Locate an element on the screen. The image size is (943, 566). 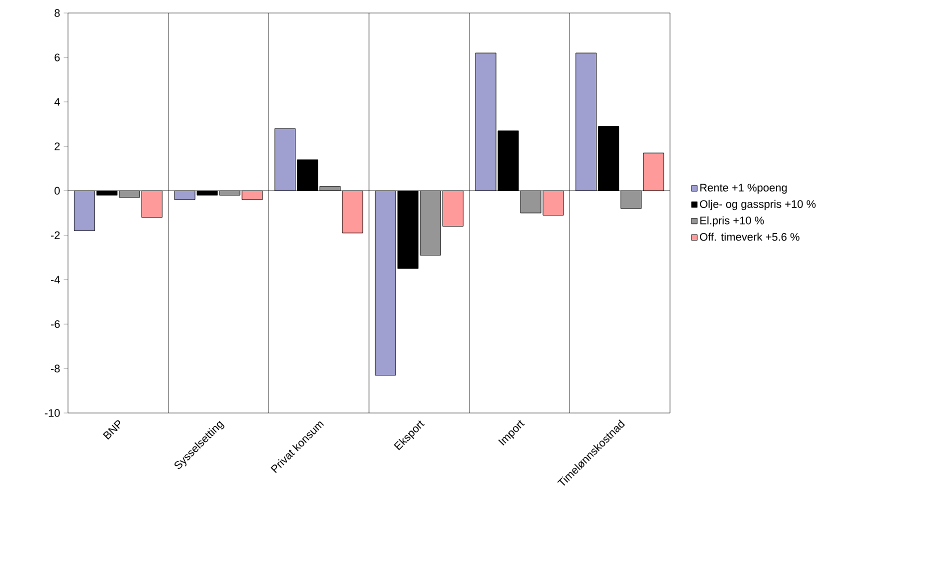
legend-label: Rente +1 %poeng is located at coordinates (743, 189).